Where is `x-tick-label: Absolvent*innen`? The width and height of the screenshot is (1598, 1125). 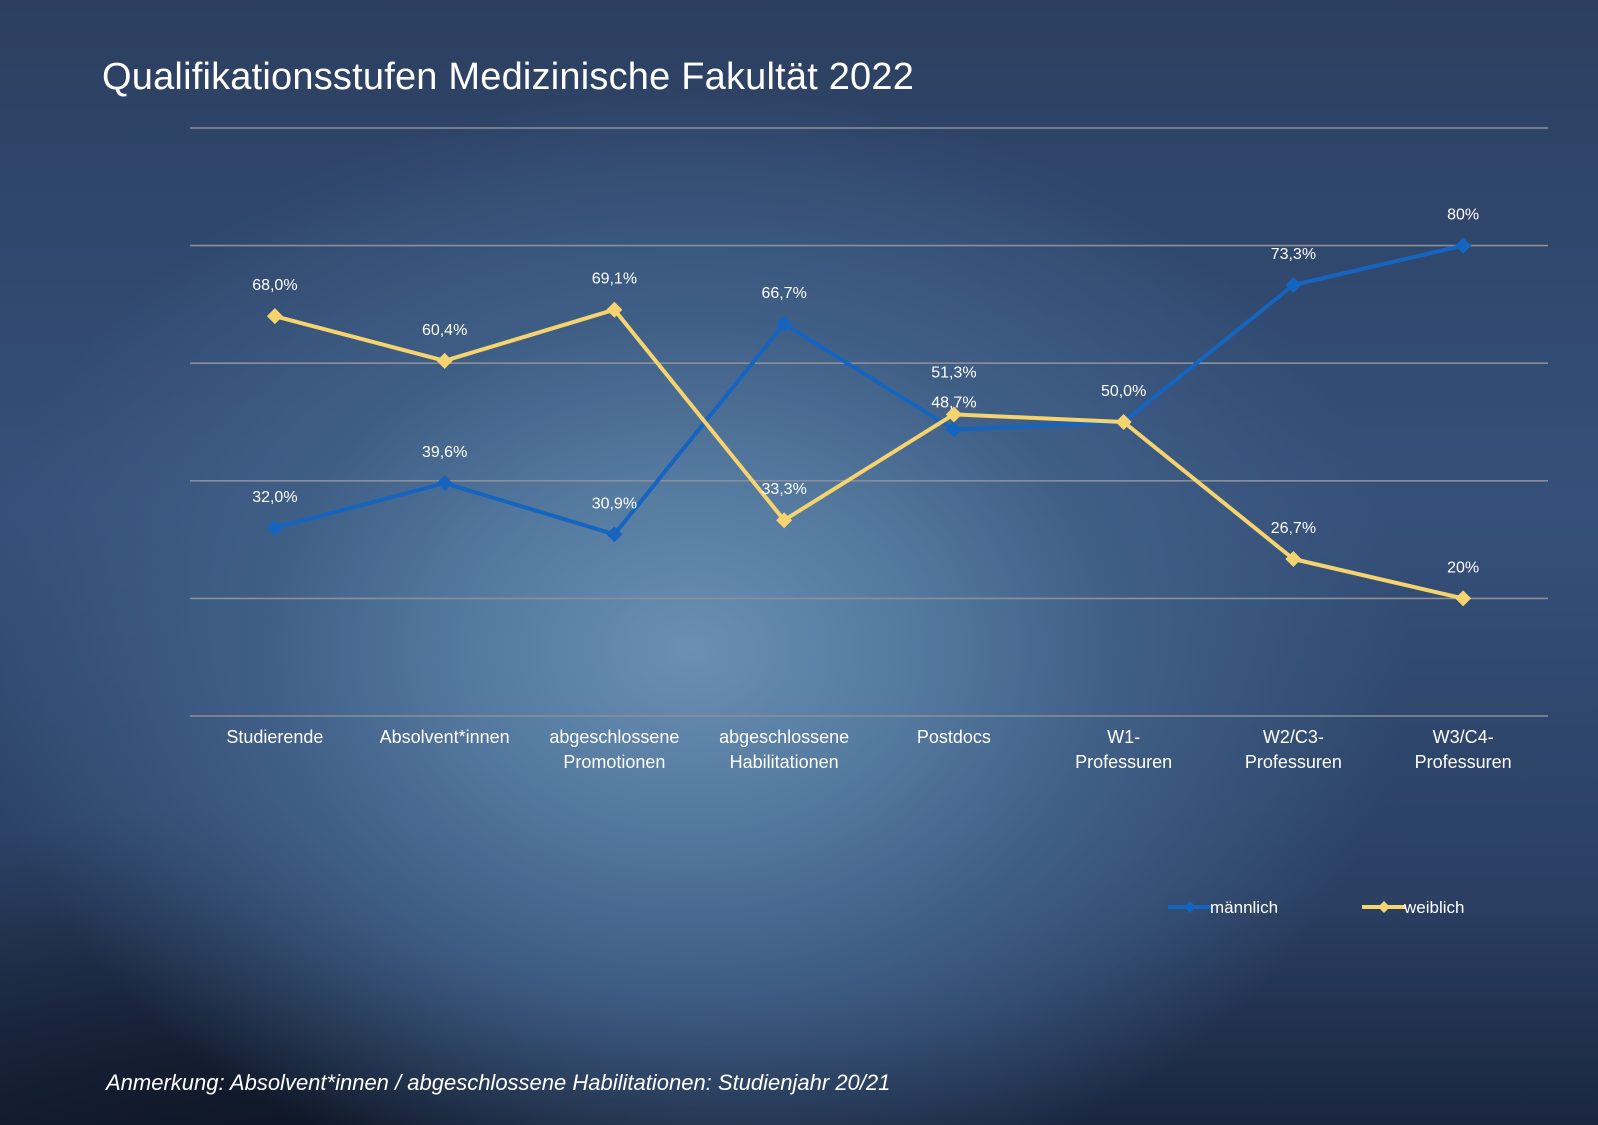
x-tick-label: Absolvent*innen is located at coordinates (445, 737).